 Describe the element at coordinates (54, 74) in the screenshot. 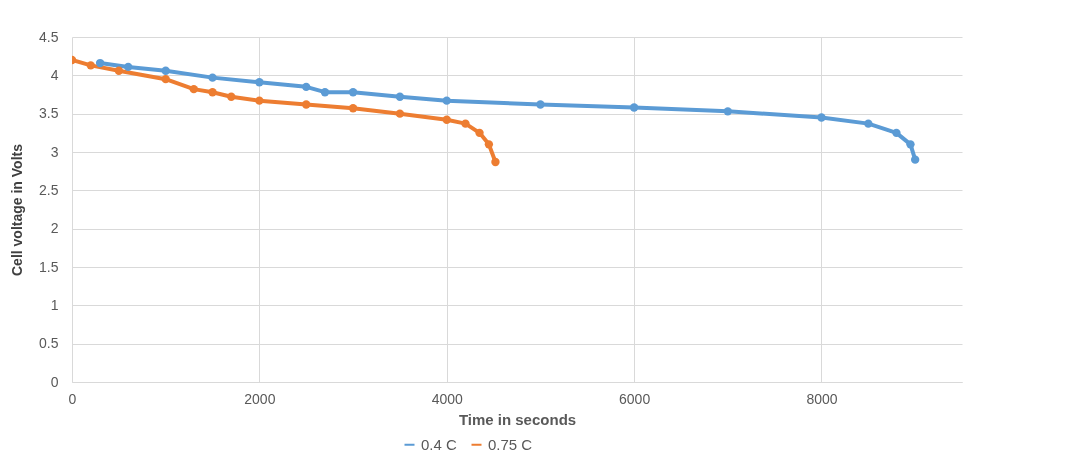

I see `y-tick-label: 4` at that location.